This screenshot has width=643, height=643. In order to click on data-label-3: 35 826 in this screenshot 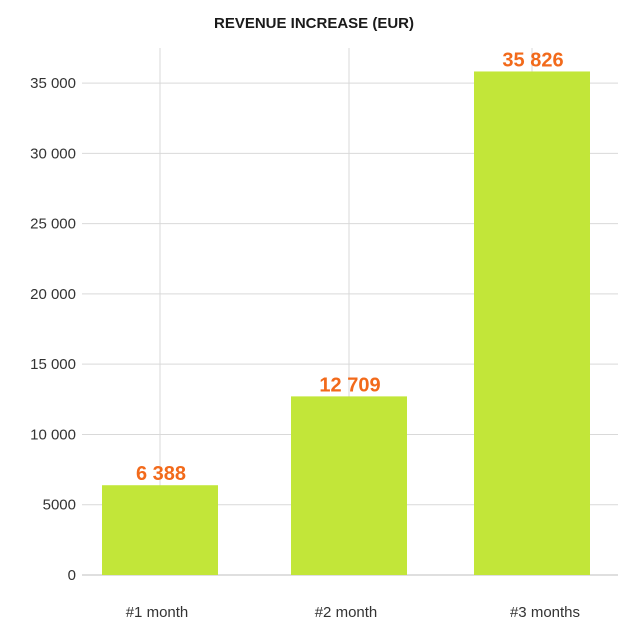, I will do `click(532, 60)`.